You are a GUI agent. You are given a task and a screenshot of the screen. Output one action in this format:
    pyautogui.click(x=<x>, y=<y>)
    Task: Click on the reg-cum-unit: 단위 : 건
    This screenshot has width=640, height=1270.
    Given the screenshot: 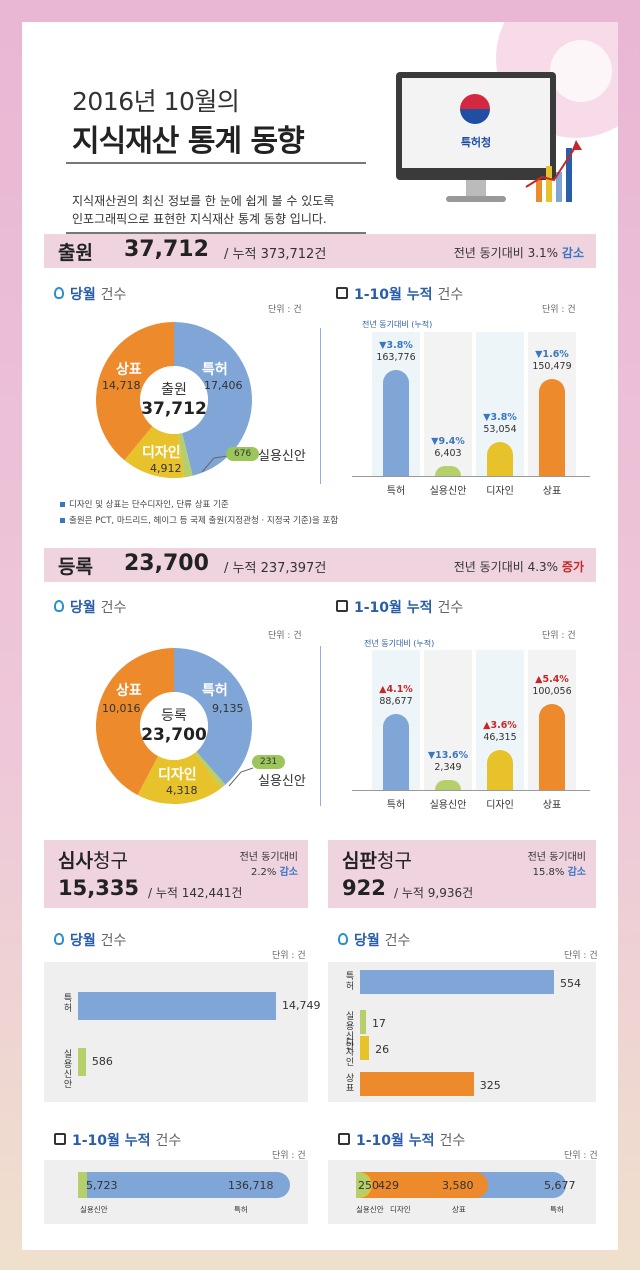 What is the action you would take?
    pyautogui.click(x=559, y=636)
    